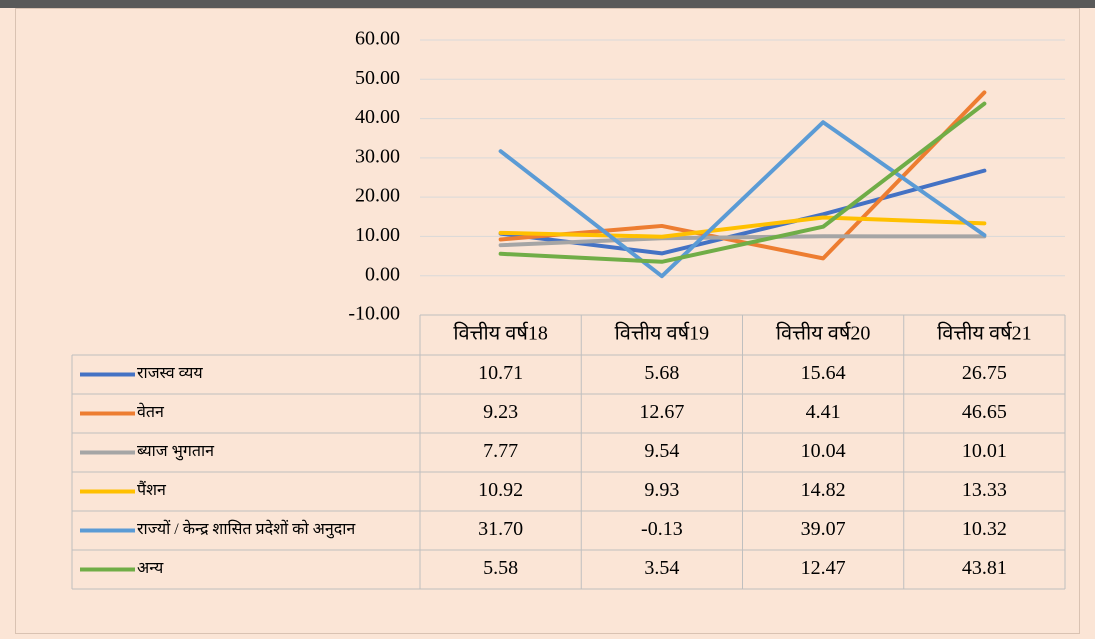 Image resolution: width=1095 pixels, height=639 pixels. Describe the element at coordinates (170, 373) in the screenshot. I see `legend-label: राजस्व व्यय` at that location.